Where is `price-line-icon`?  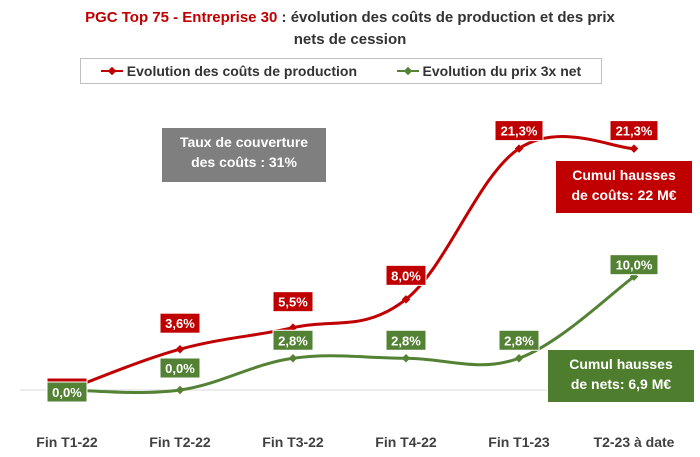
price-line-icon is located at coordinates (407, 71).